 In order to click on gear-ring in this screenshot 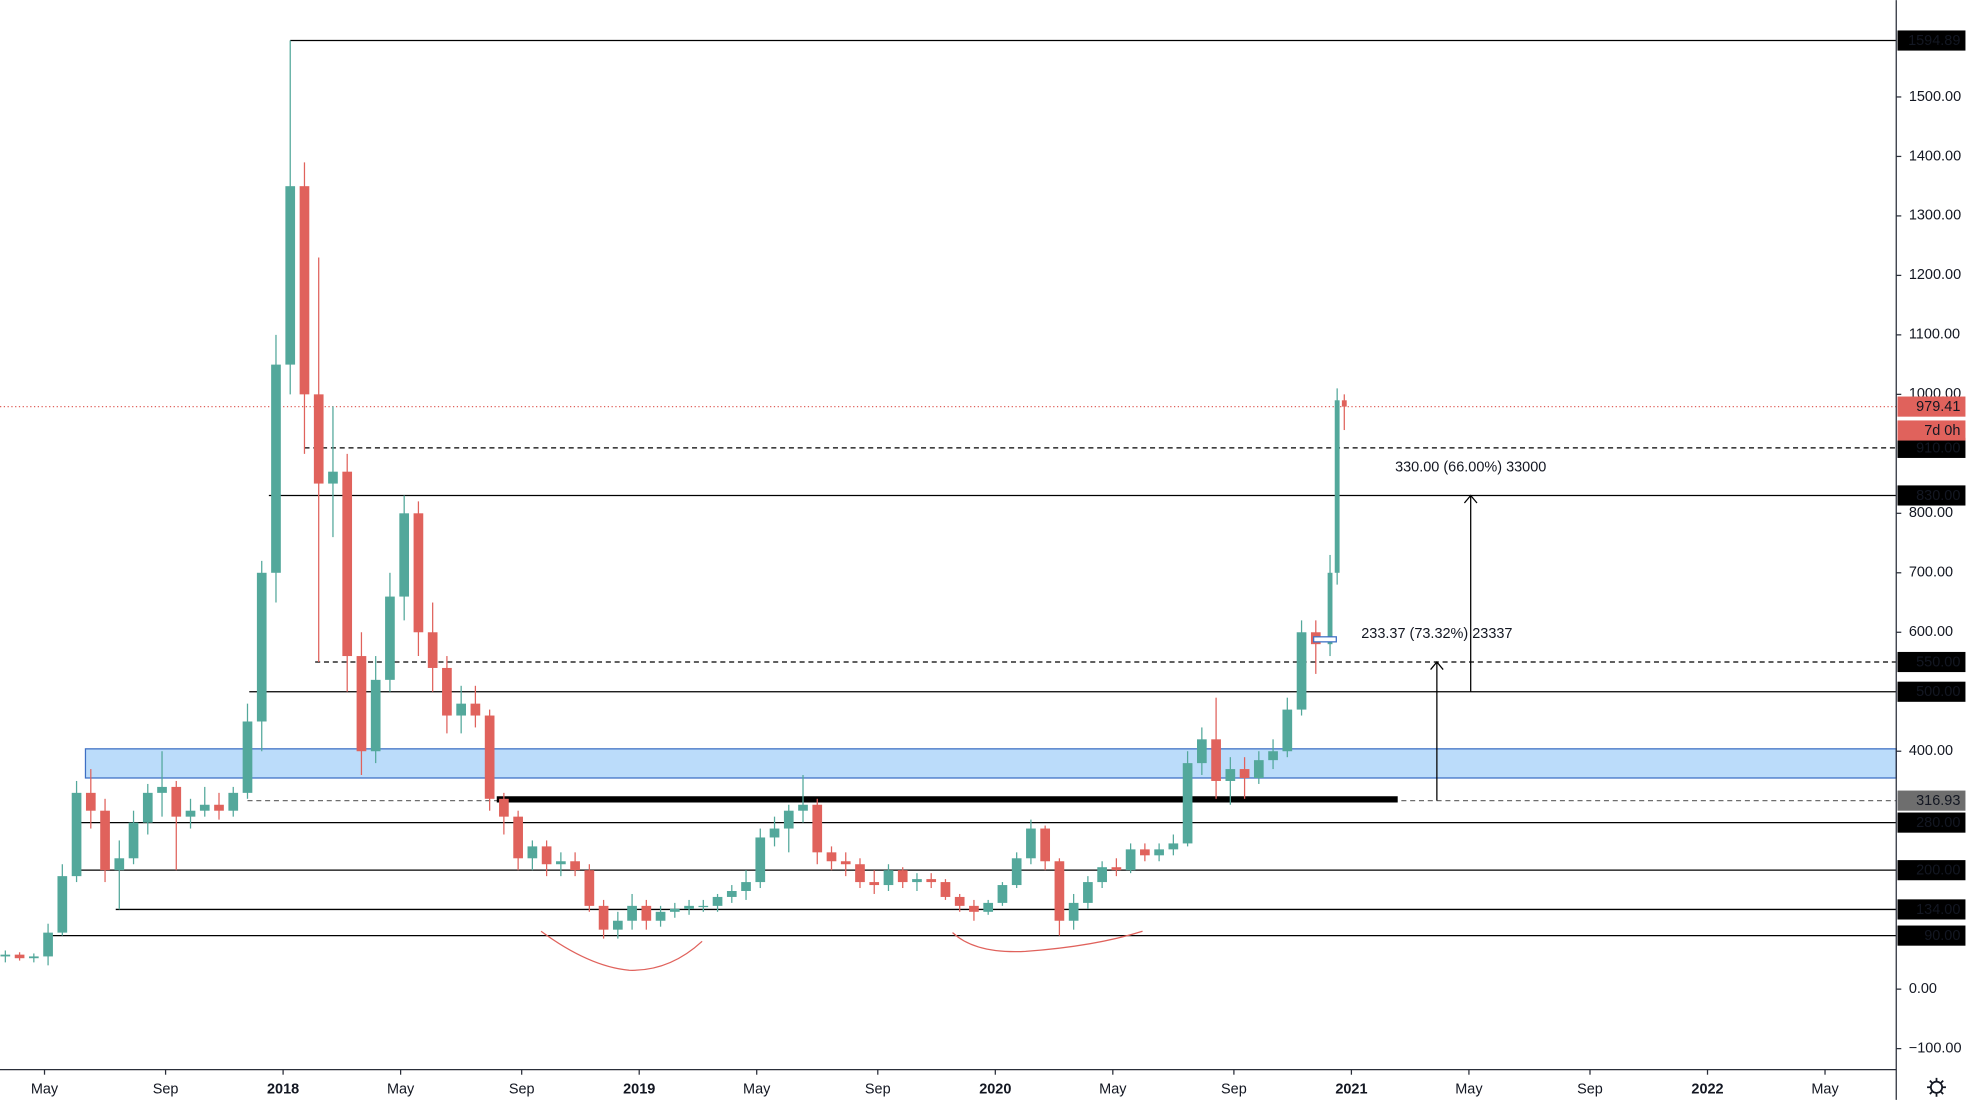, I will do `click(1936, 1087)`.